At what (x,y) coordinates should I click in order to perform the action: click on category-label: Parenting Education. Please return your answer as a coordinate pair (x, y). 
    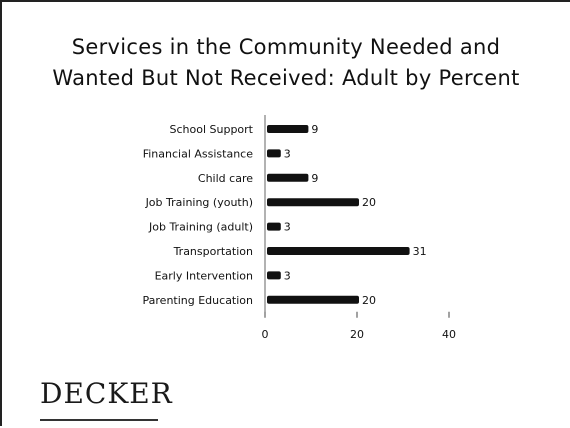
    Looking at the image, I should click on (198, 300).